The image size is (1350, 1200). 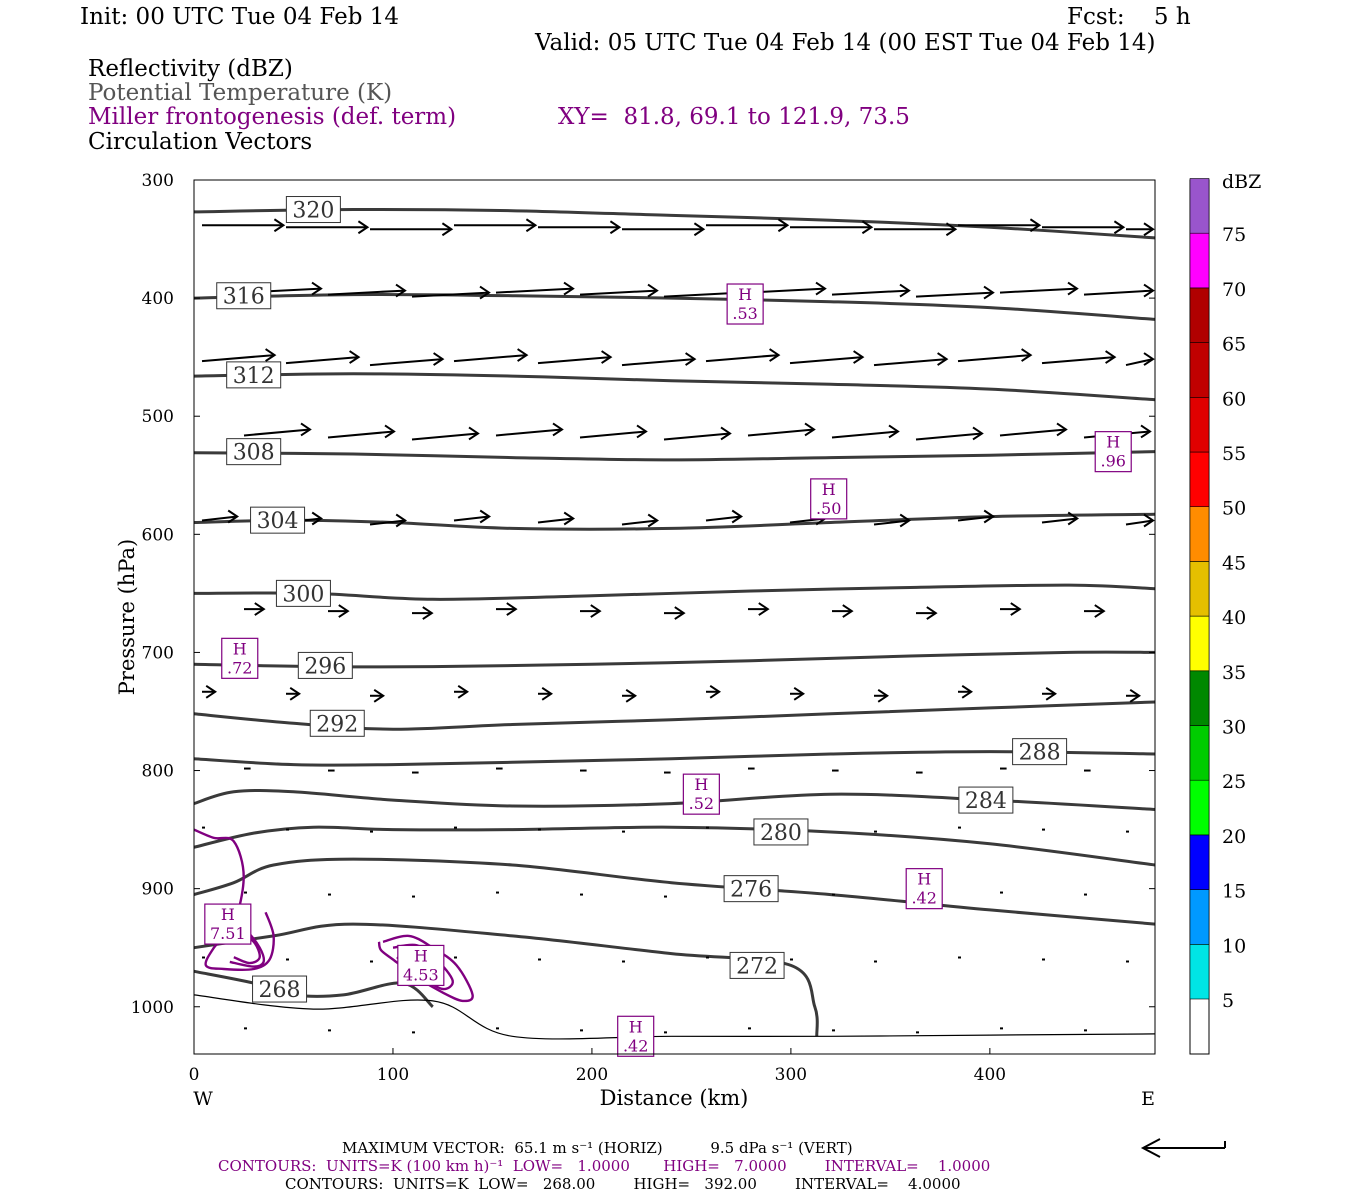 I want to click on colorbar-label: 10, so click(x=1234, y=946).